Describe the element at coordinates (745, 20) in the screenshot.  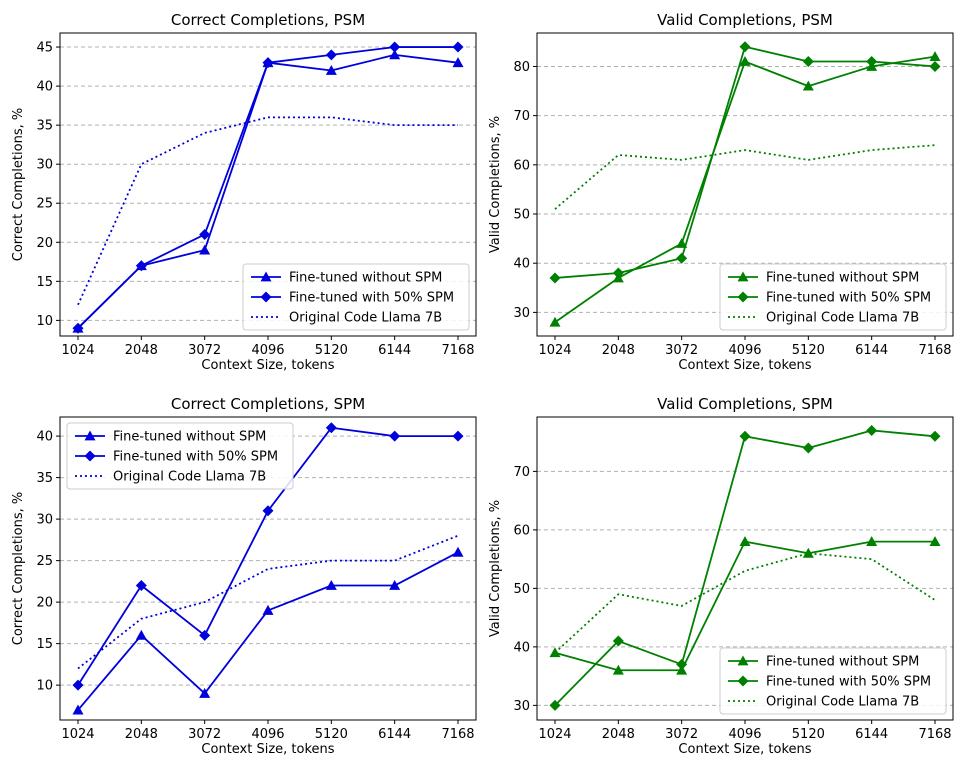
I see `chart-title: Valid Completions, PSM` at that location.